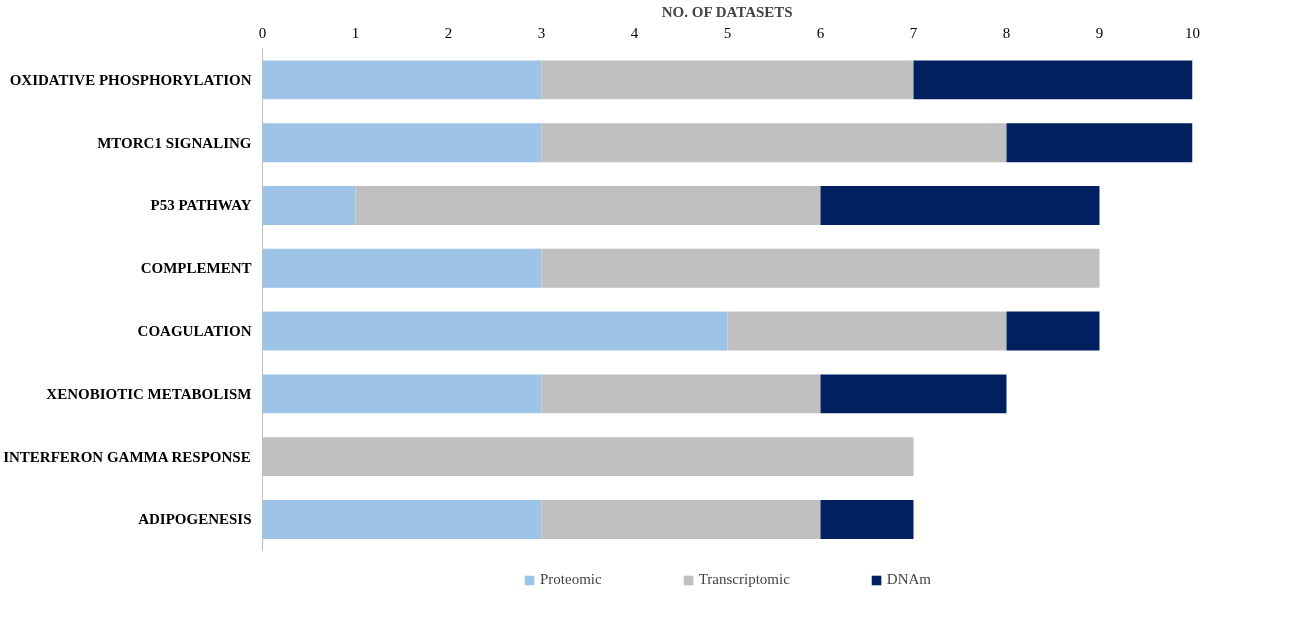  Describe the element at coordinates (820, 32) in the screenshot. I see `x-tick-label: 6` at that location.